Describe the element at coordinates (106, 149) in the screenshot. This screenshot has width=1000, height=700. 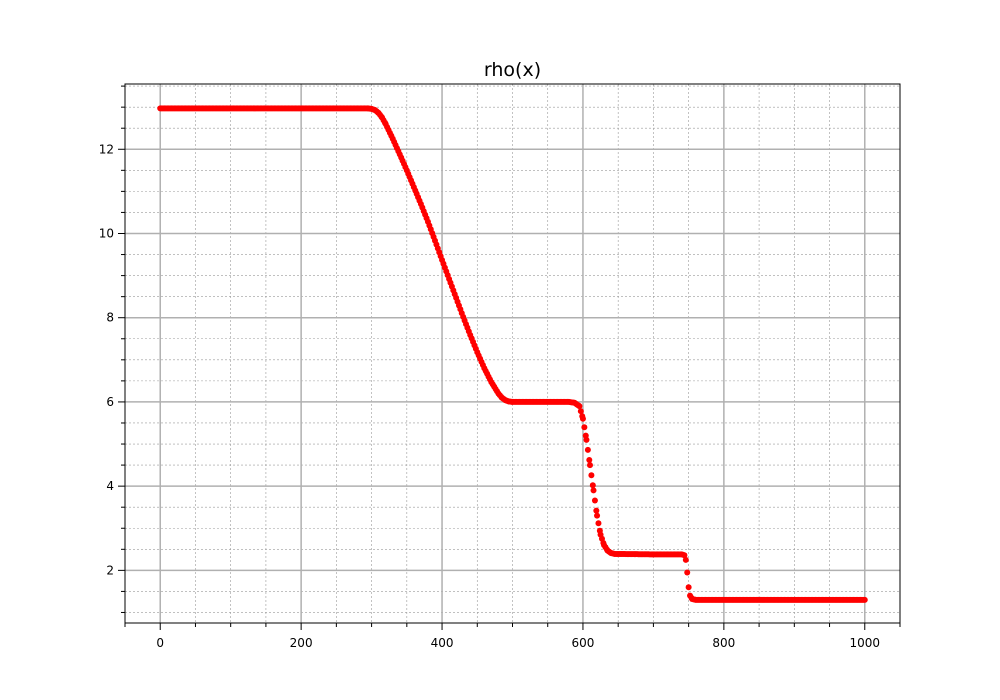
I see `y-tick-label: 12` at that location.